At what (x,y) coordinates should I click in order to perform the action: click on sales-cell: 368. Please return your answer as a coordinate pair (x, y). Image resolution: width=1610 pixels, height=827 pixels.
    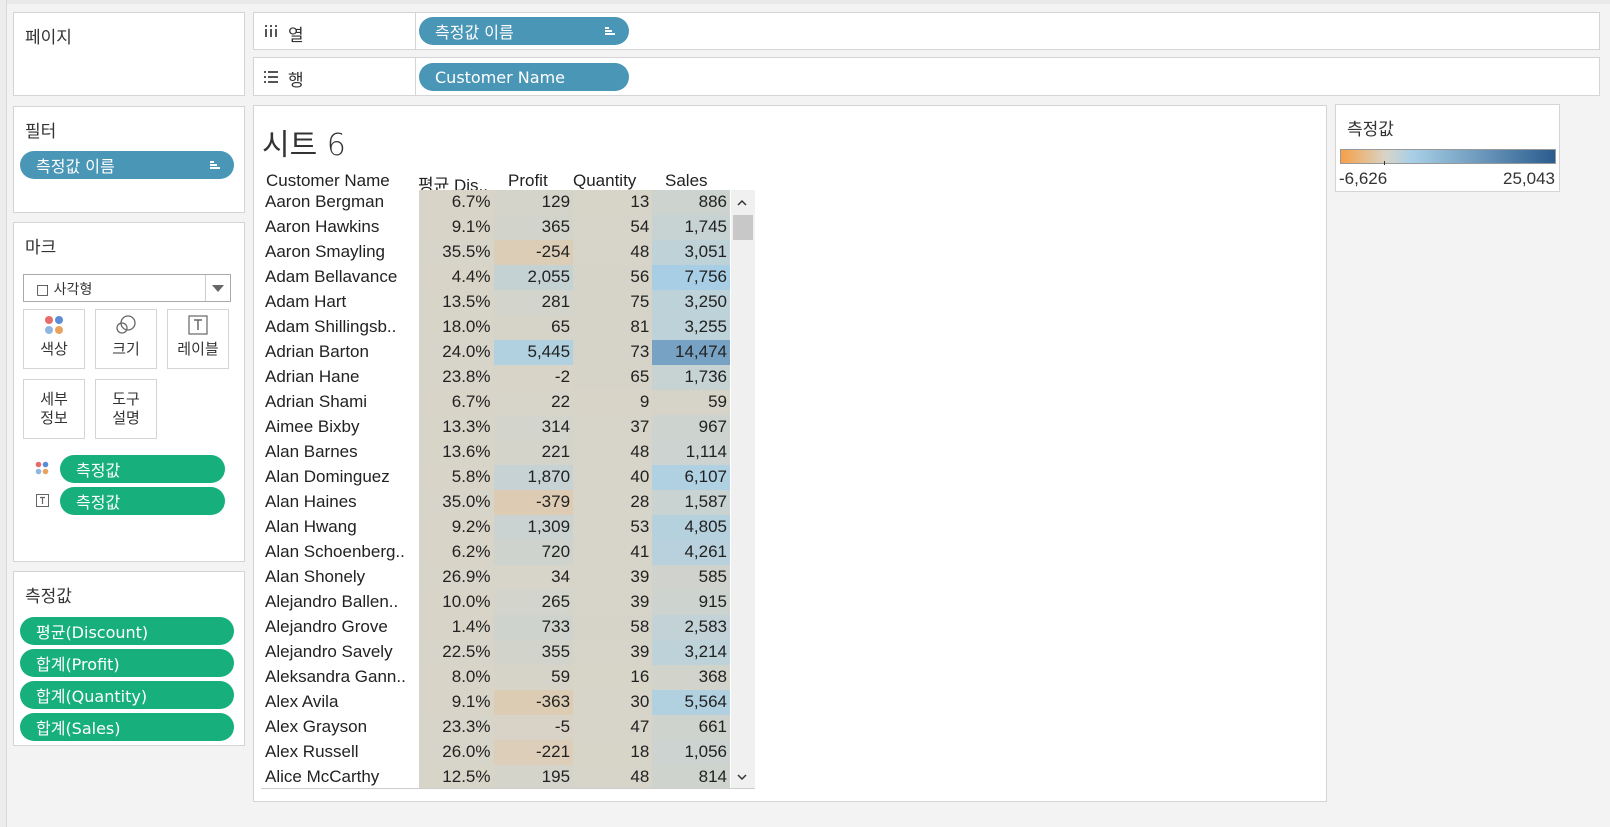
    Looking at the image, I should click on (691, 677).